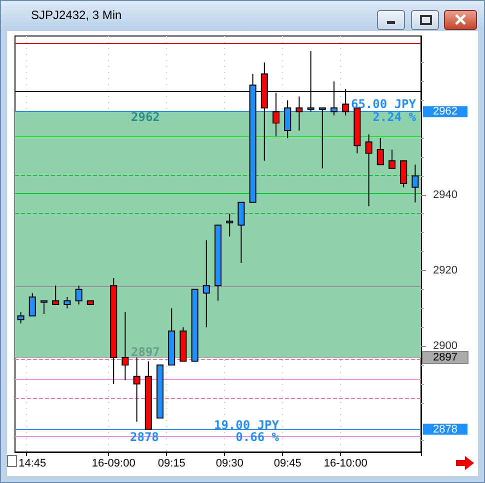 Image resolution: width=485 pixels, height=483 pixels. I want to click on x-tick-label: 09:45, so click(288, 464).